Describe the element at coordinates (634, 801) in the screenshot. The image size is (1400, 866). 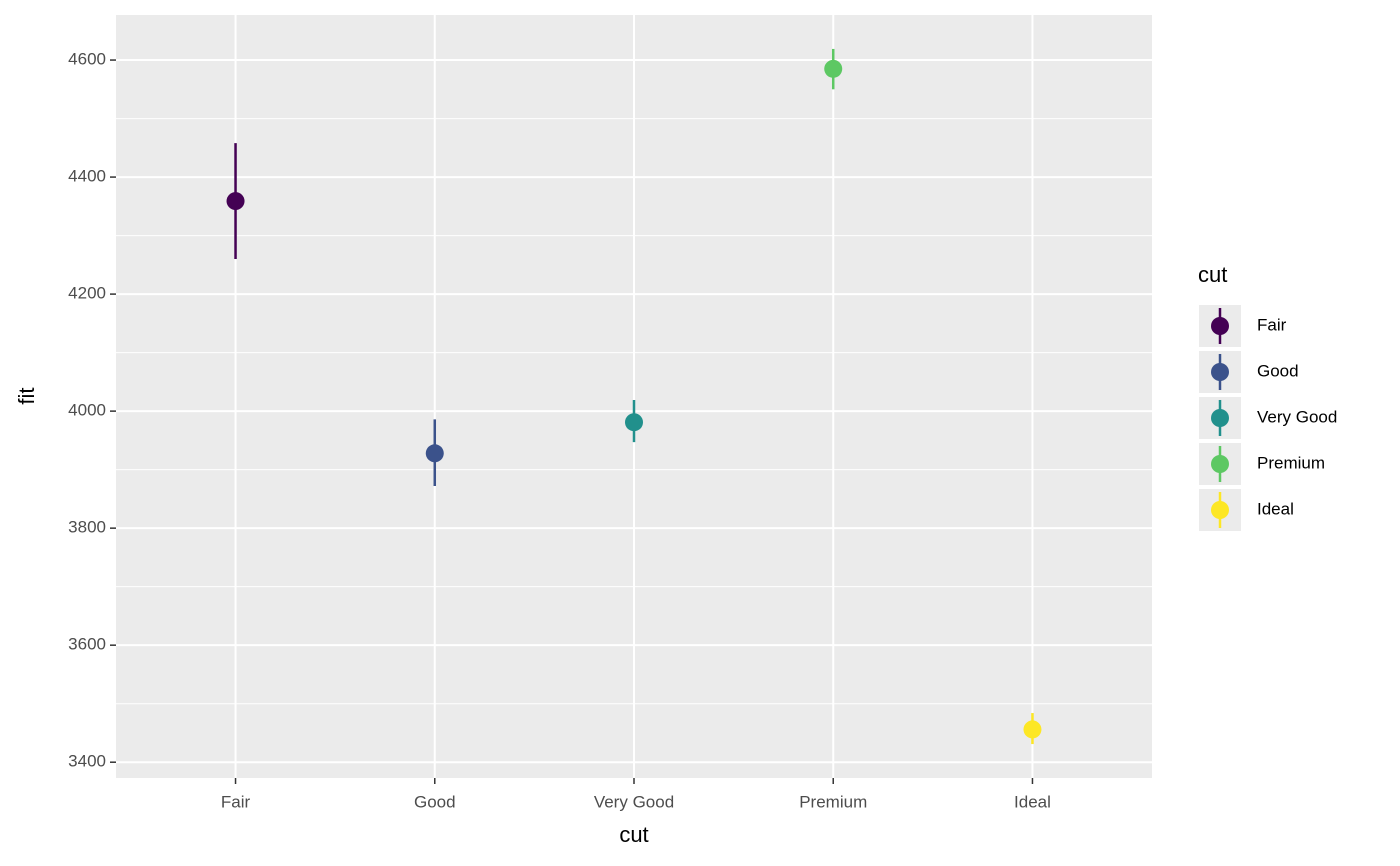
I see `x-tick-label: Very Good` at that location.